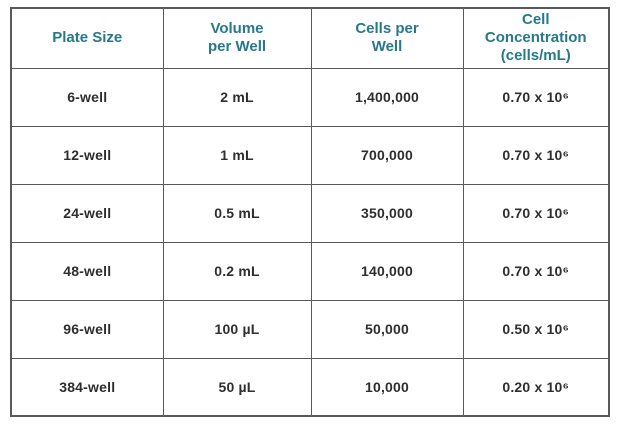  Describe the element at coordinates (387, 97) in the screenshot. I see `cell-cells: 1,400,000` at that location.